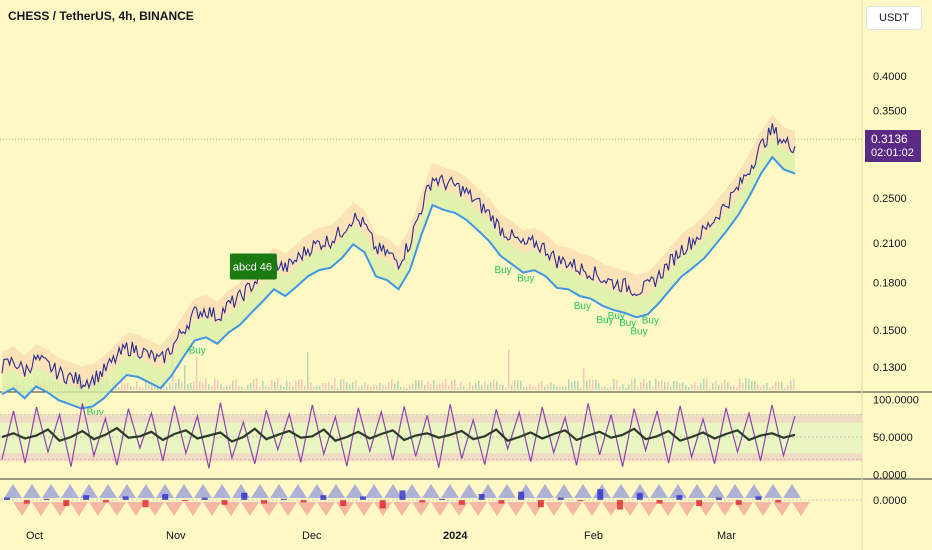 Image resolution: width=932 pixels, height=550 pixels. I want to click on oscillator-slow-line, so click(398, 434).